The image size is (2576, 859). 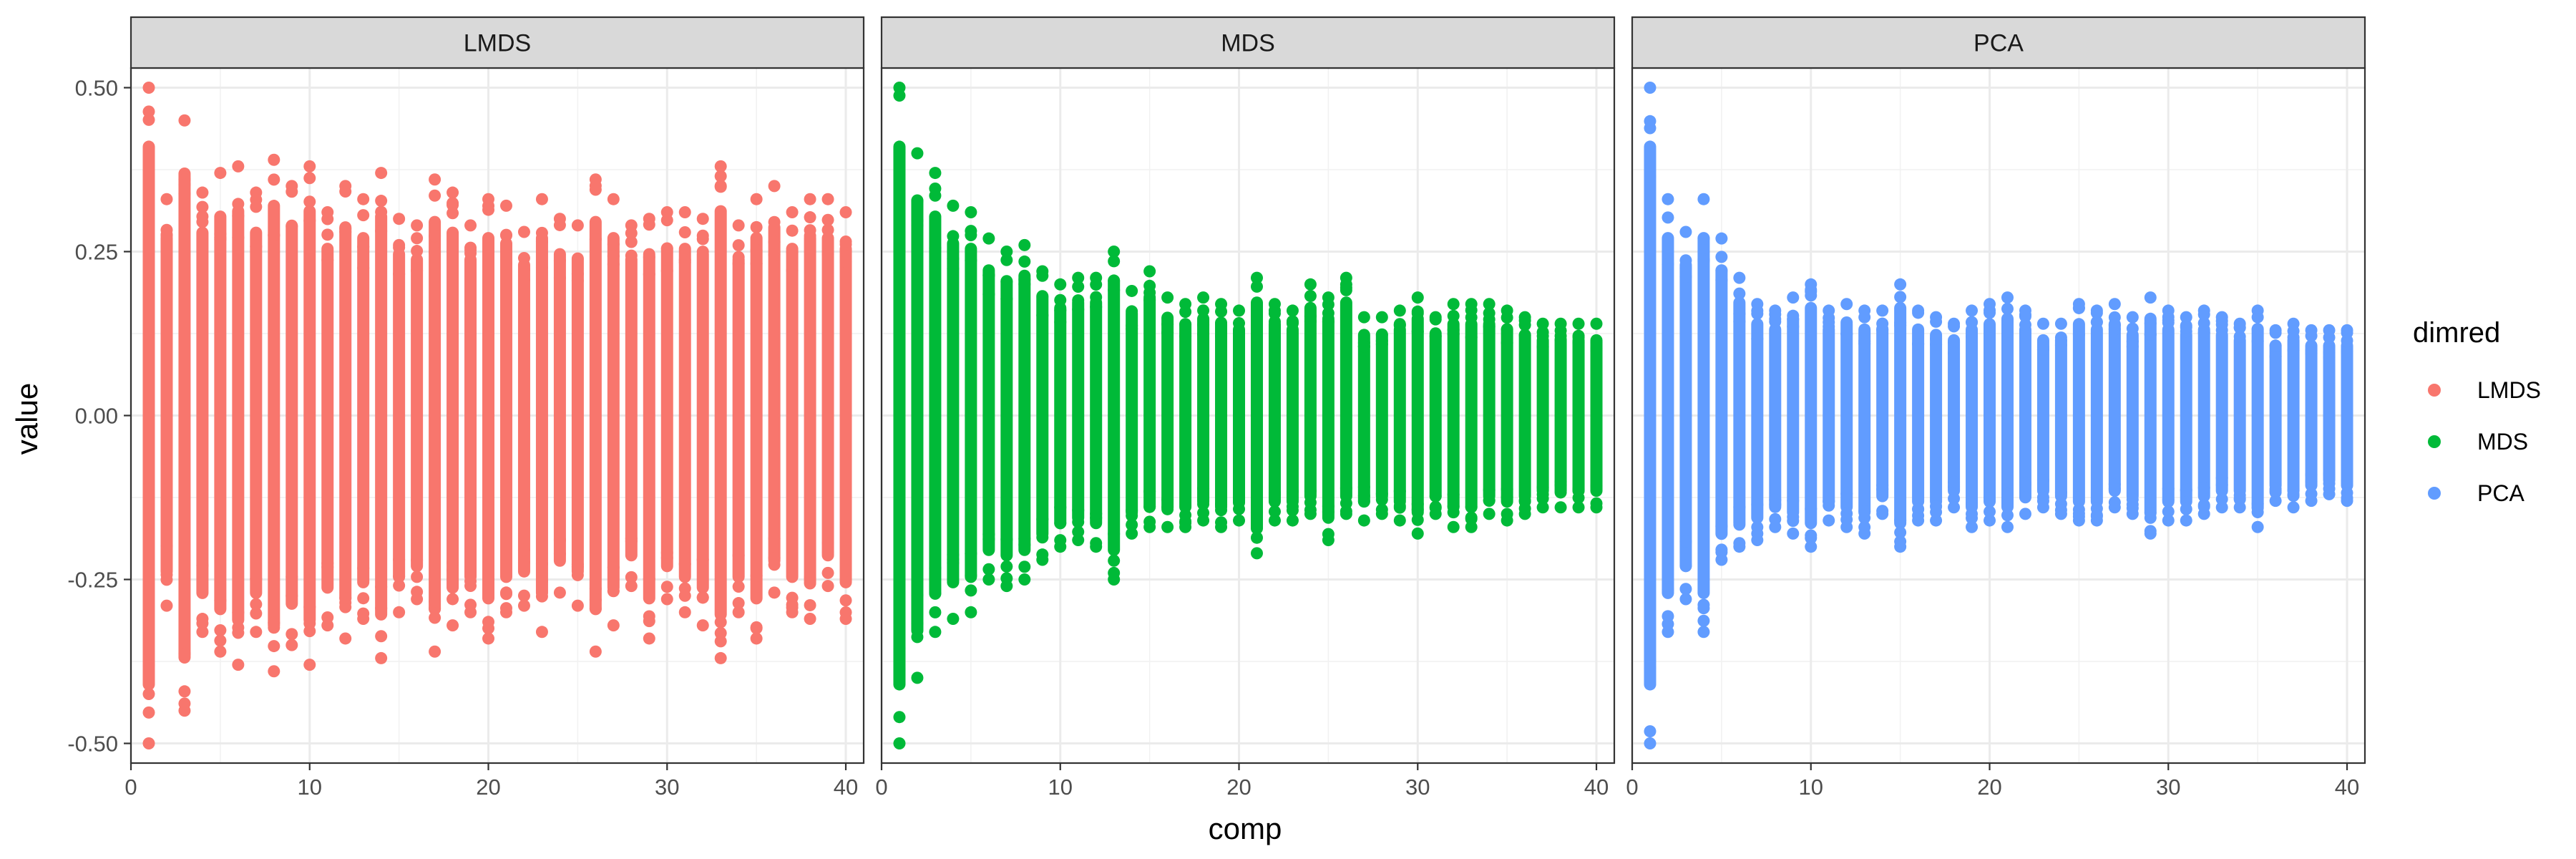 I want to click on facet-strip, so click(x=1998, y=42).